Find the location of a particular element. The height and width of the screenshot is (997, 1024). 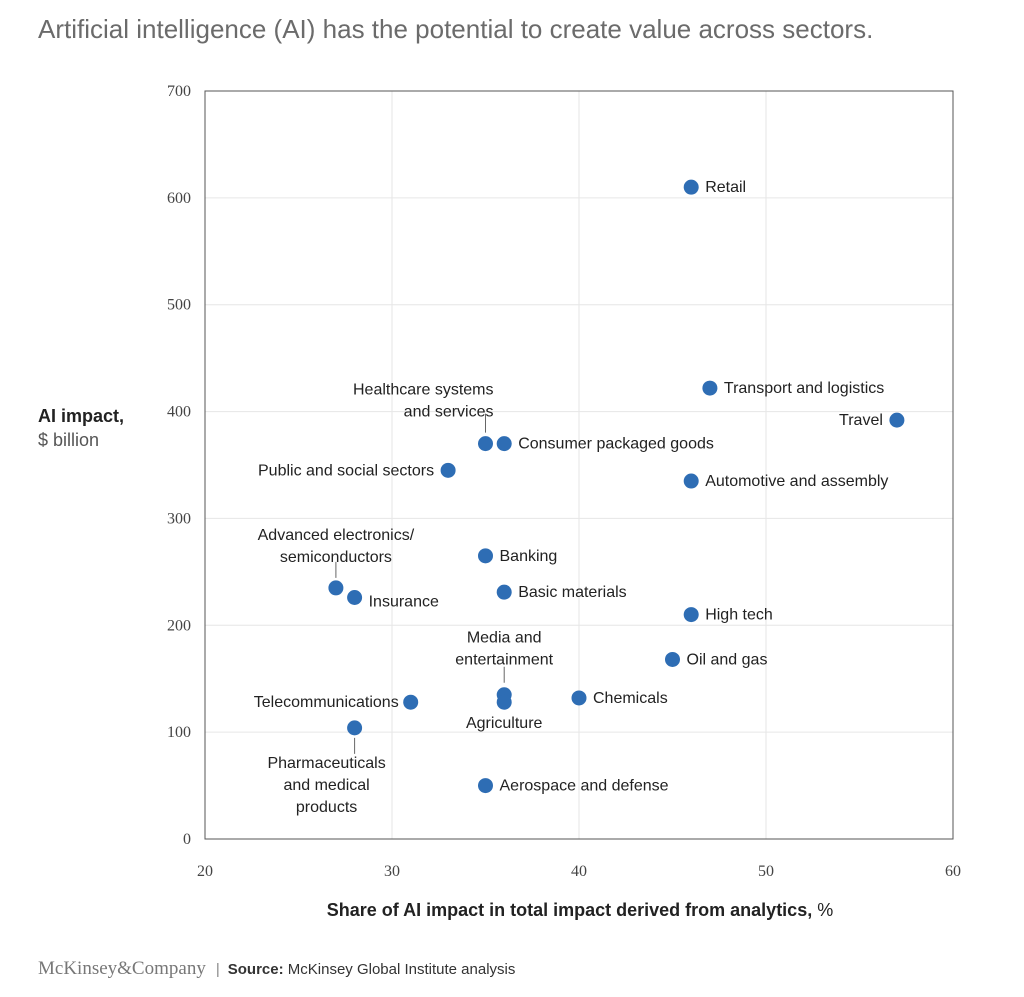

y-tick-label: 700 is located at coordinates (179, 91).